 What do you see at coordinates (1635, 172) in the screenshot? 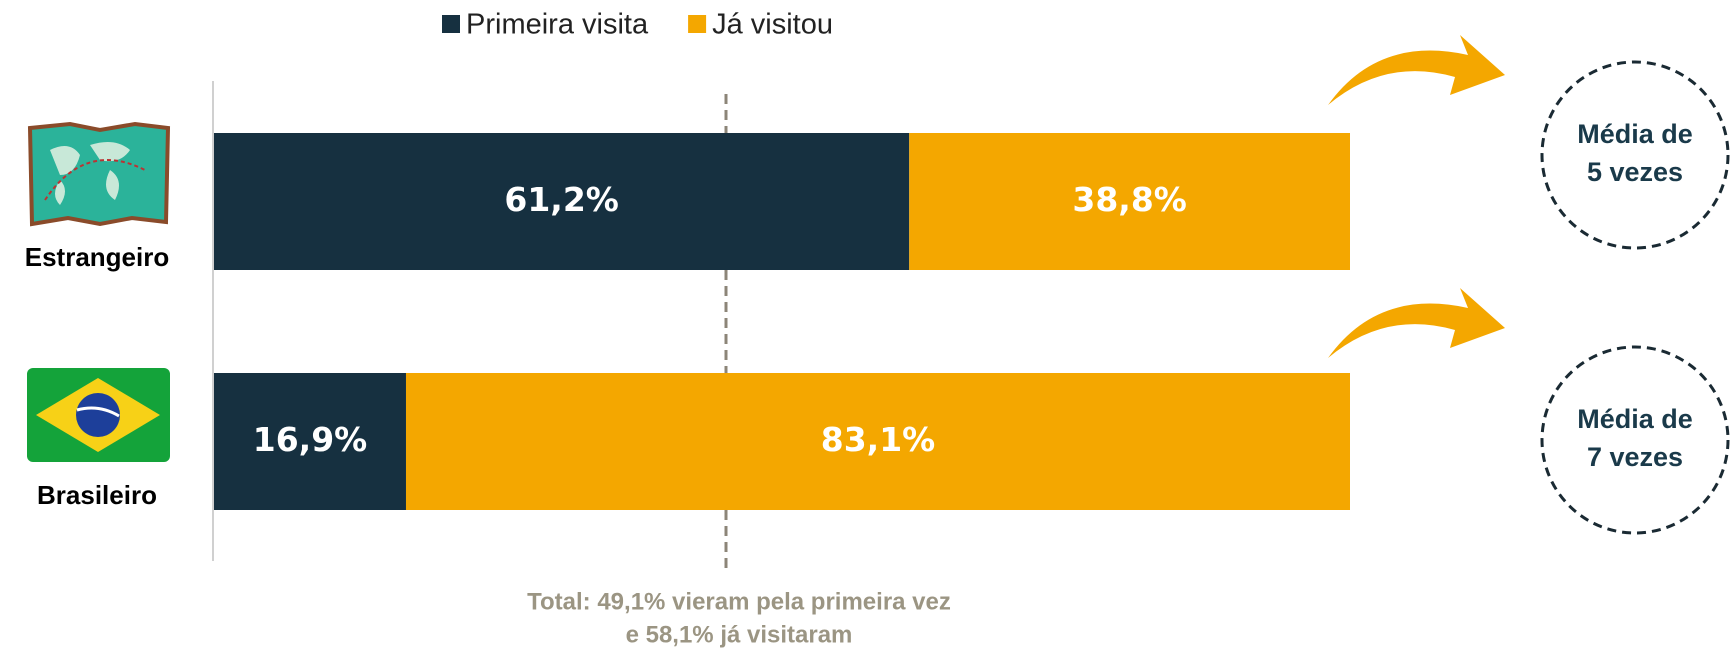
I see `average-text: 5 vezes` at bounding box center [1635, 172].